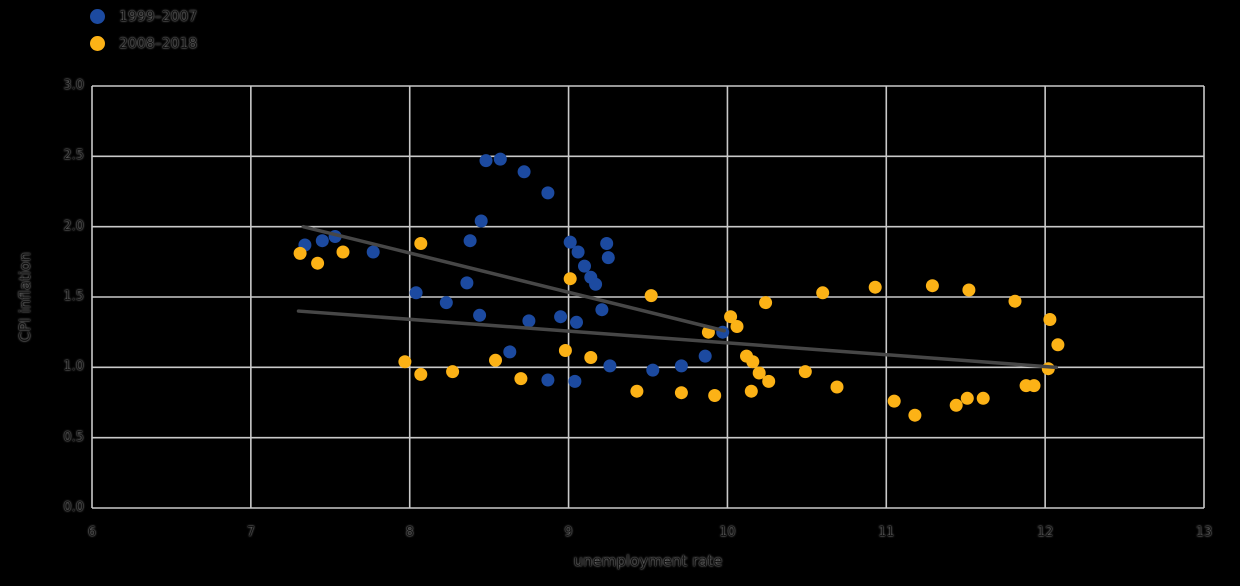 The height and width of the screenshot is (586, 1240). What do you see at coordinates (648, 561) in the screenshot?
I see `x-axis-label: unemployment rate` at bounding box center [648, 561].